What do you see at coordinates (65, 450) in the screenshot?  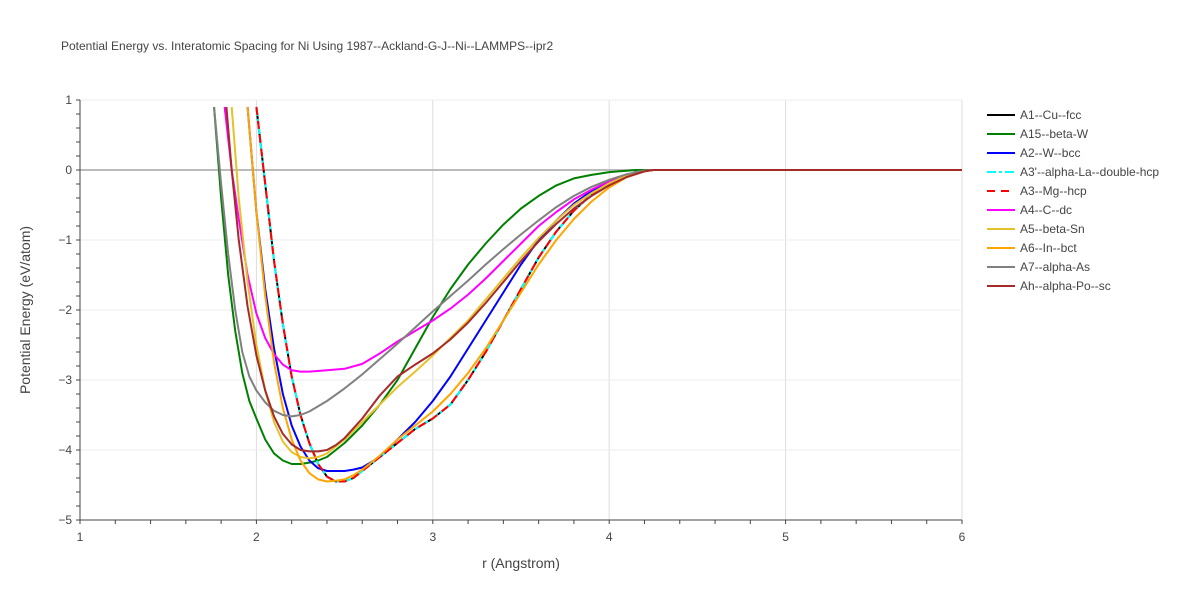 I see `y-tick-label: −4` at bounding box center [65, 450].